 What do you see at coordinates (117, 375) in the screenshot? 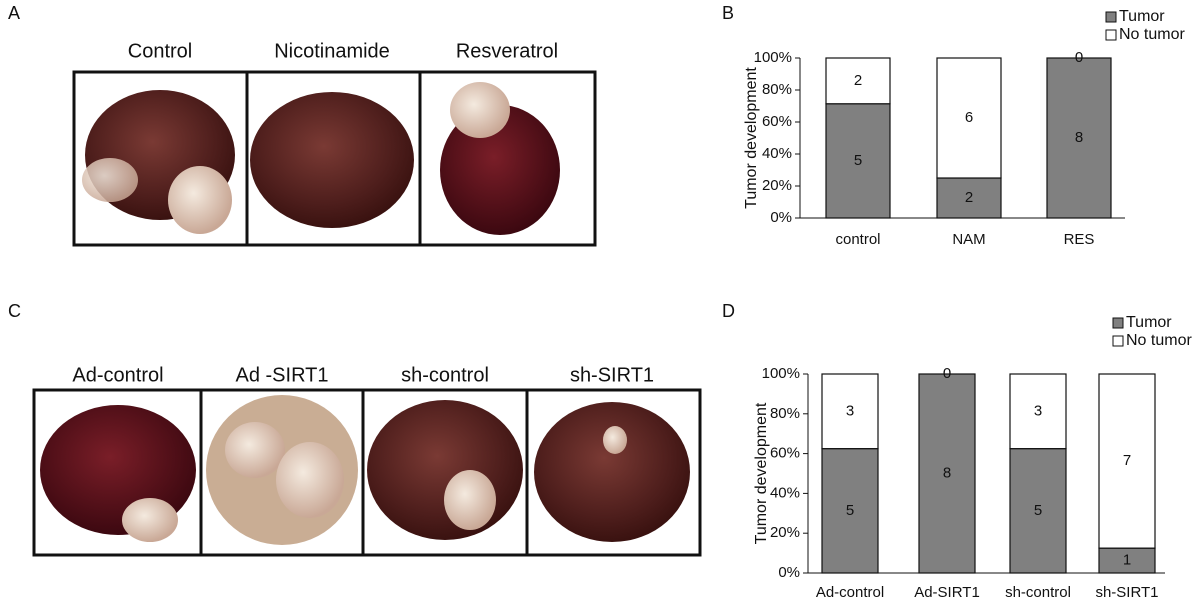
I see `photo-label: Ad-control` at bounding box center [117, 375].